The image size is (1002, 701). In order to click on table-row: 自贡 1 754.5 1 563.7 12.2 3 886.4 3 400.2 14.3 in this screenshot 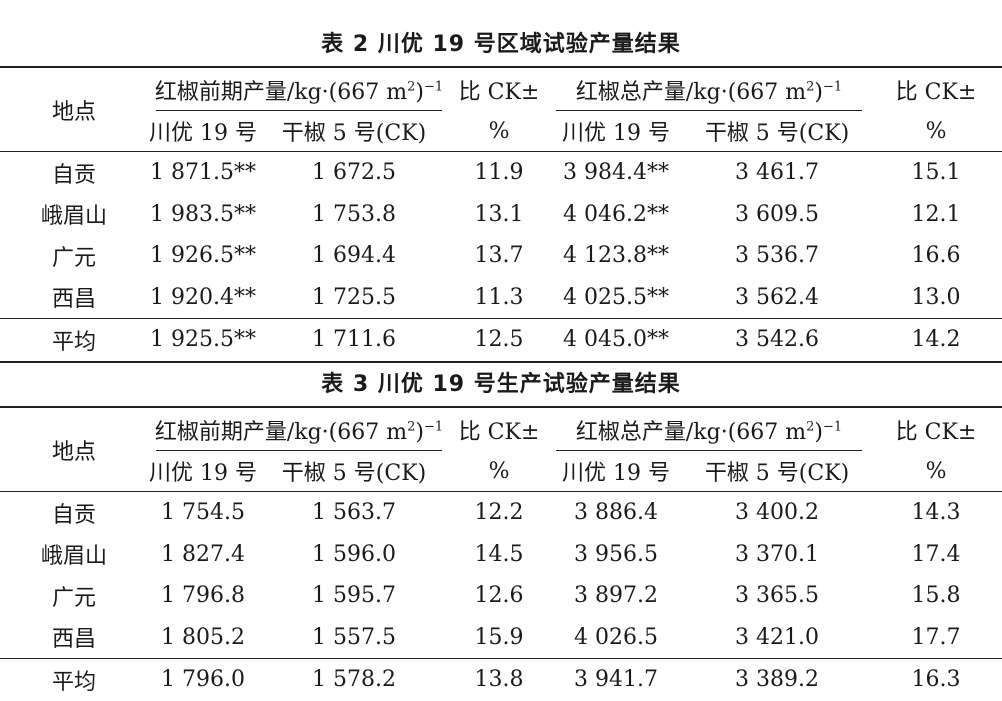, I will do `click(501, 513)`.